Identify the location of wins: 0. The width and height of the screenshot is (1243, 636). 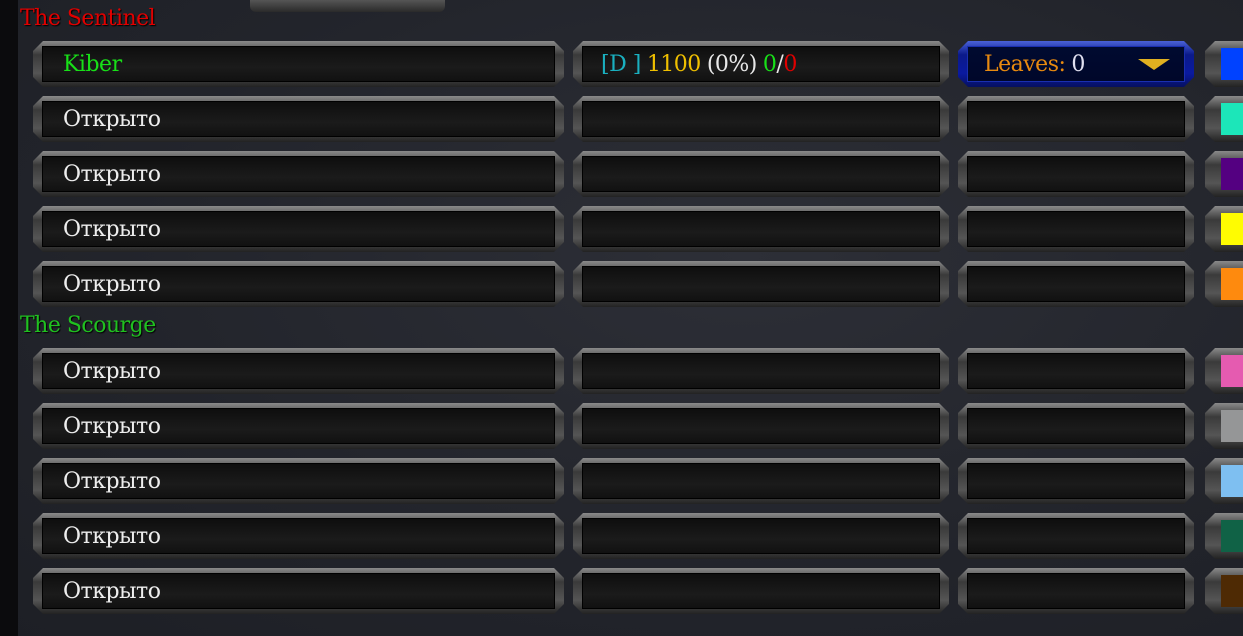
(769, 64).